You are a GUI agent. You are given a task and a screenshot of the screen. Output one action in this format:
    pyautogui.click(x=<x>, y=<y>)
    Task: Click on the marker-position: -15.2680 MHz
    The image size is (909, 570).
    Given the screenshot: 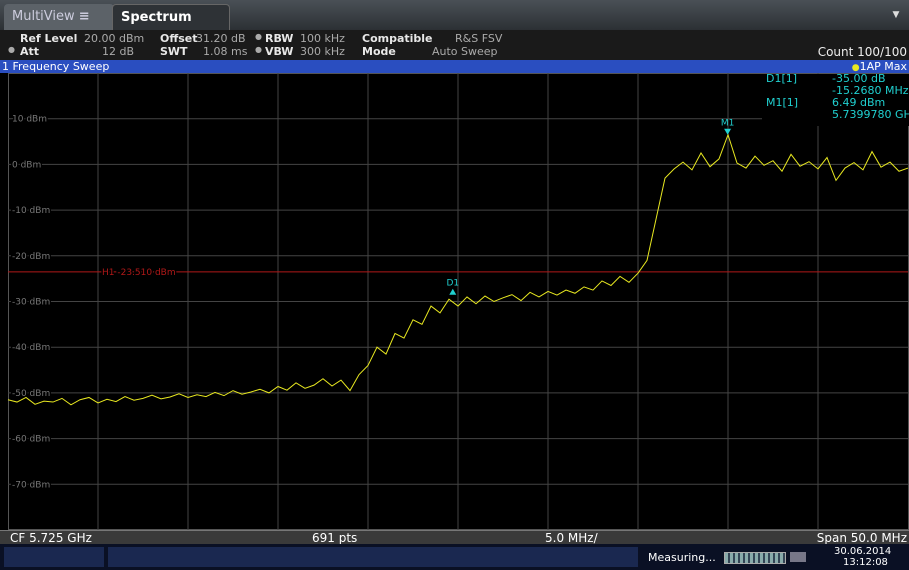 What is the action you would take?
    pyautogui.click(x=870, y=90)
    